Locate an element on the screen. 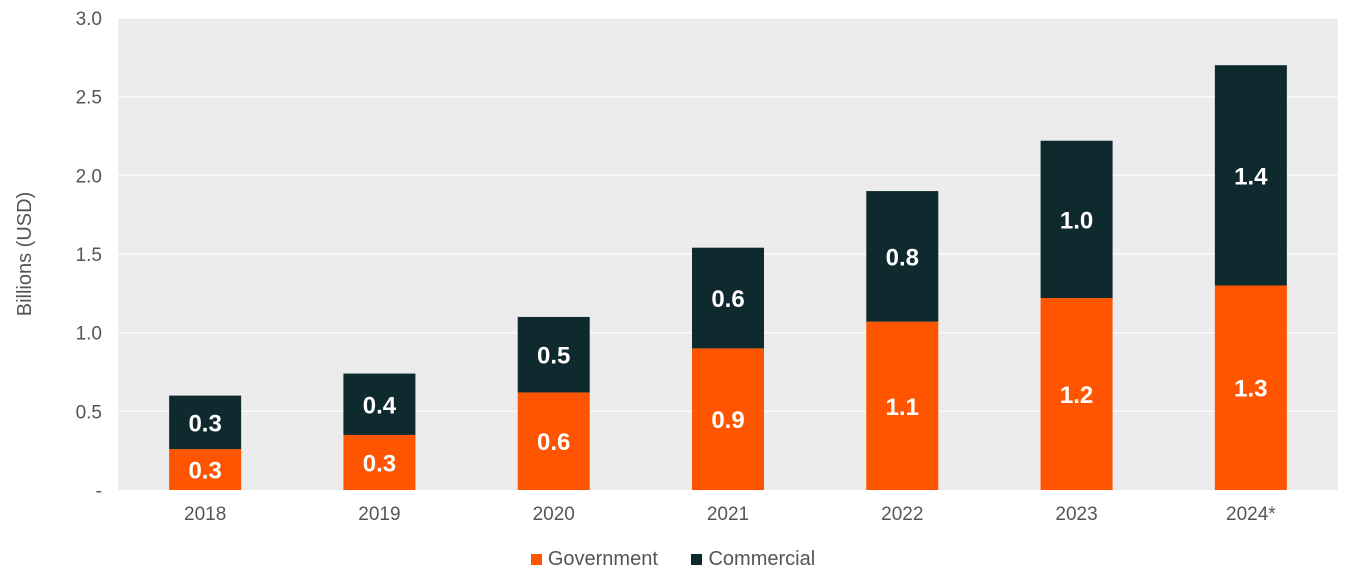 The height and width of the screenshot is (573, 1346). bar-commercial-2021 is located at coordinates (728, 298).